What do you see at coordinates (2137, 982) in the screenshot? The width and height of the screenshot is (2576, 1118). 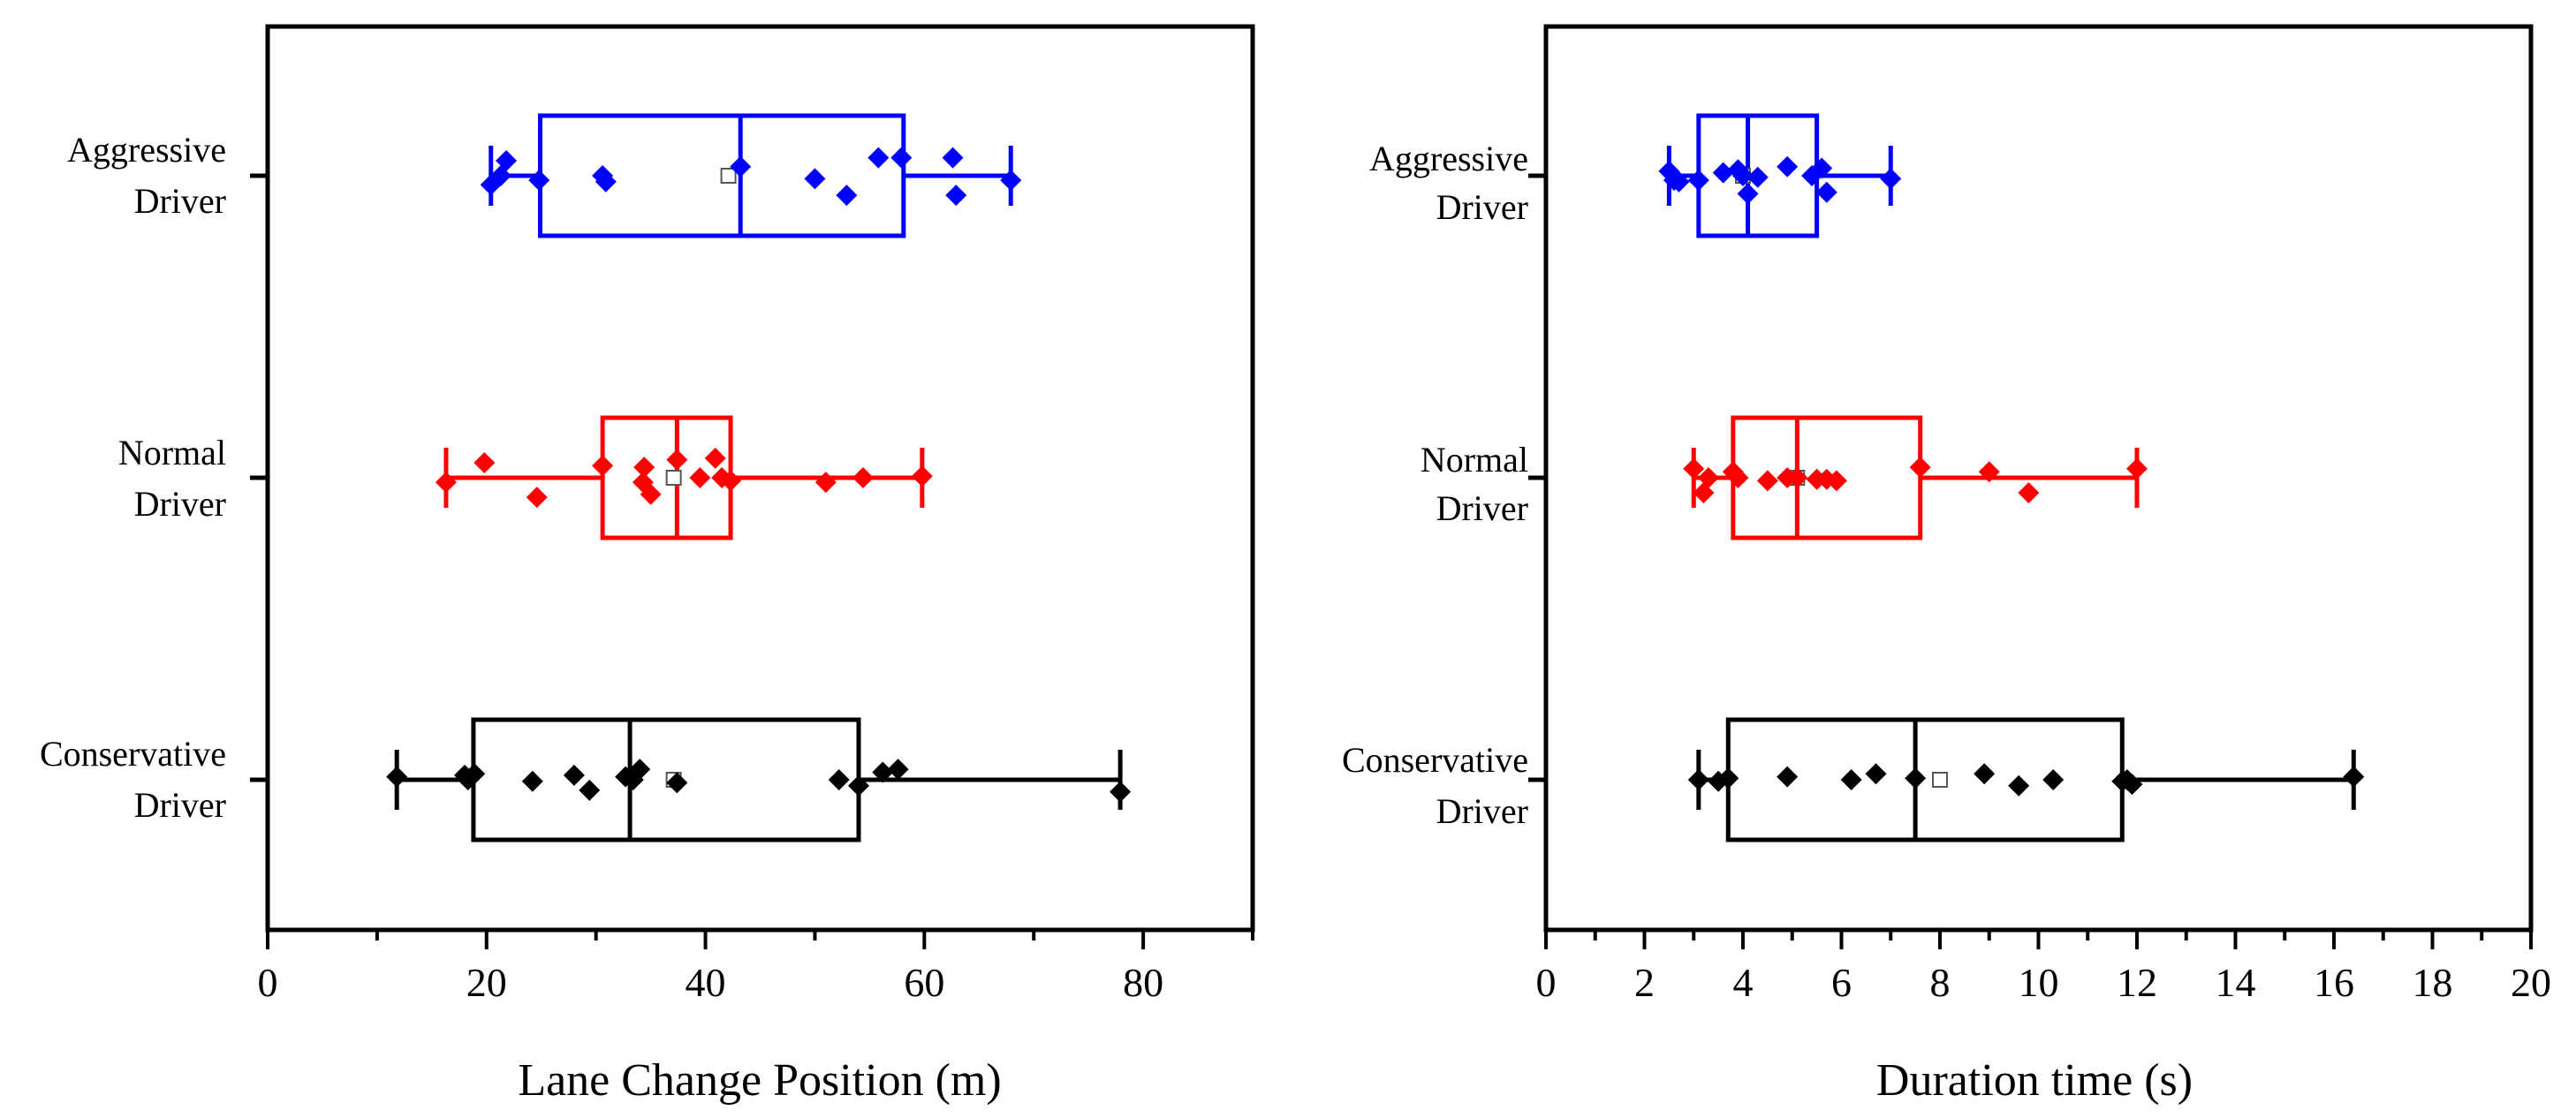 I see `x-tick-label: 12` at bounding box center [2137, 982].